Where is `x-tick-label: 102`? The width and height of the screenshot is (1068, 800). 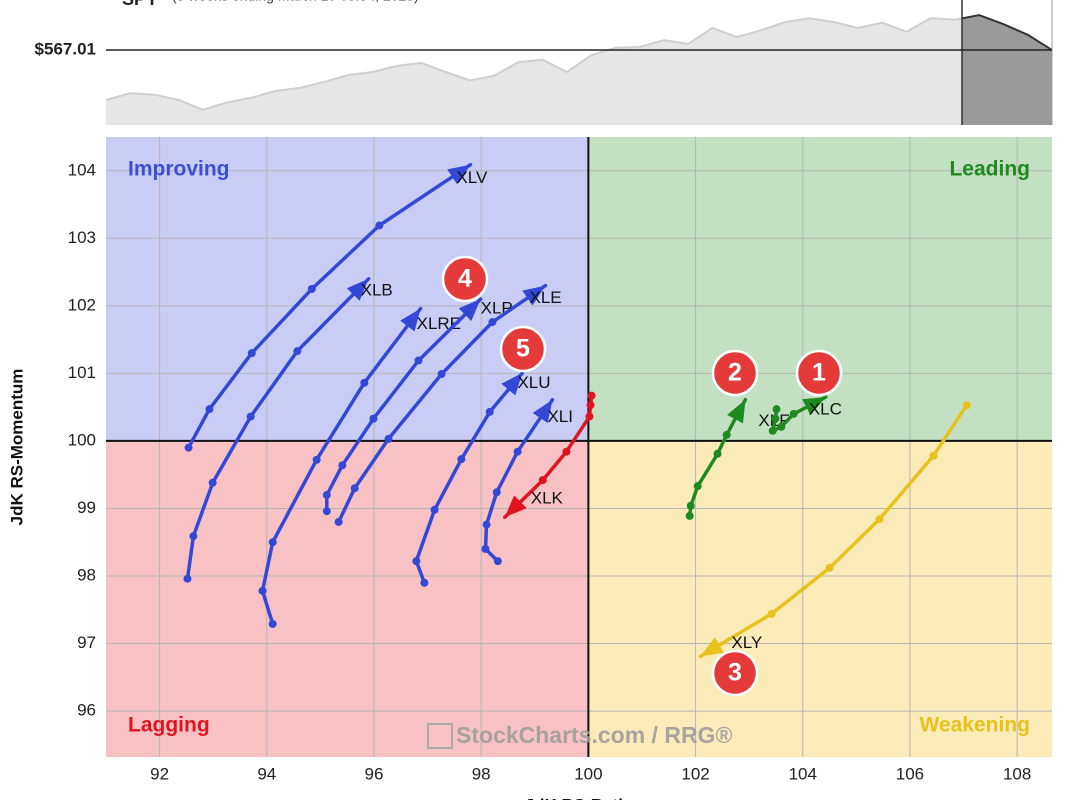
x-tick-label: 102 is located at coordinates (695, 773).